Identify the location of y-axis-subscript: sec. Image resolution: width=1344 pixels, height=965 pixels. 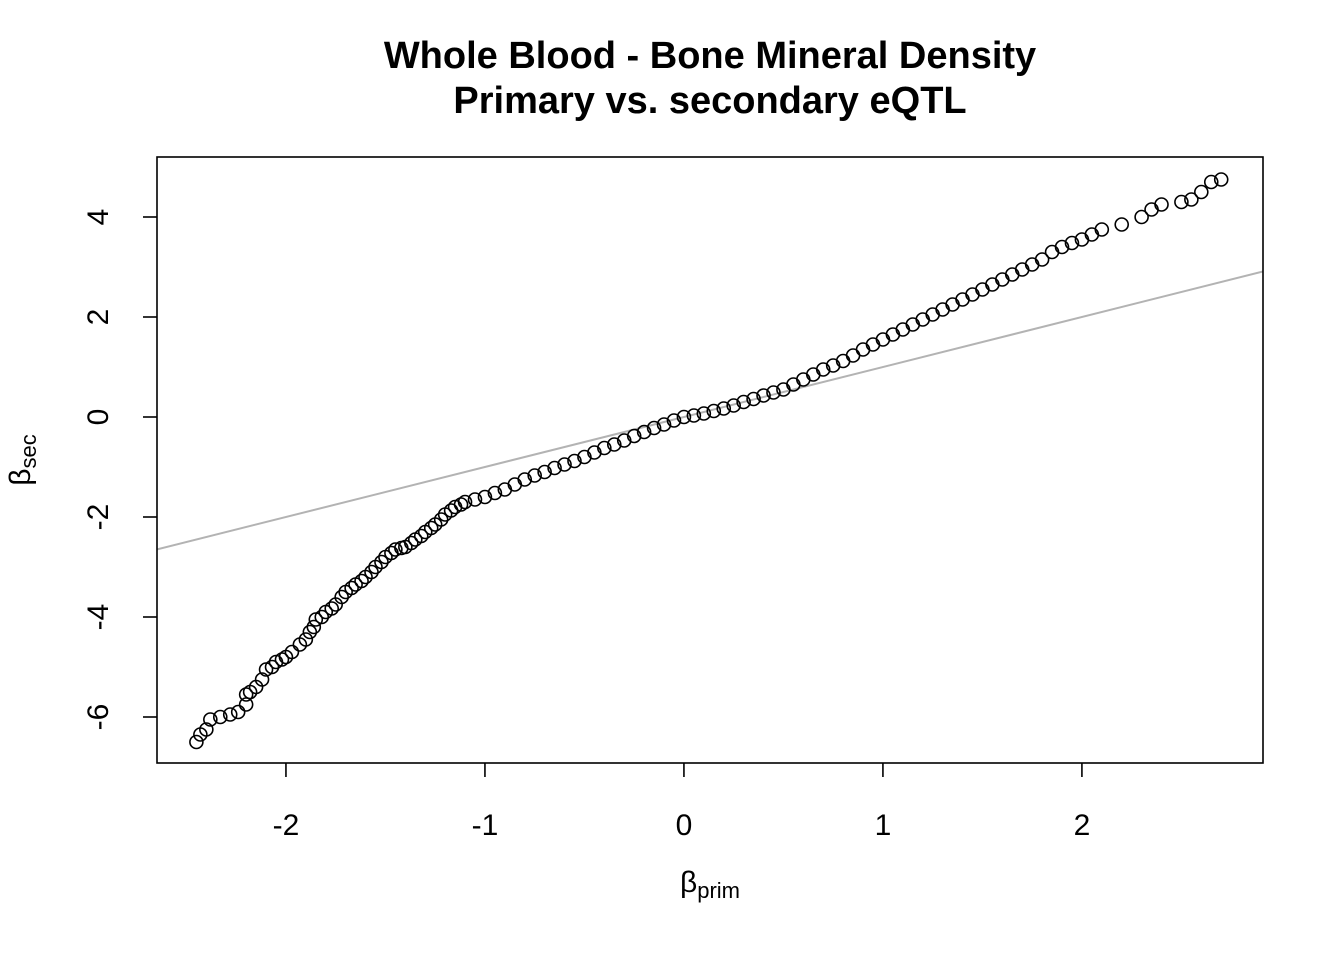
(28, 451).